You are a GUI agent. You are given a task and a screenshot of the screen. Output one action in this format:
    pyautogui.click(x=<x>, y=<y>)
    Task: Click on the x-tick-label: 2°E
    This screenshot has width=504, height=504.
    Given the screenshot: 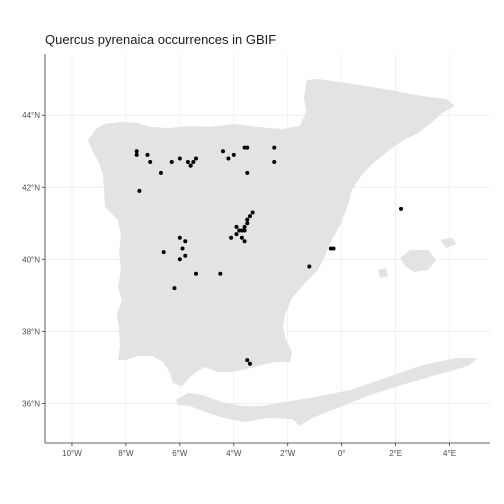 What is the action you would take?
    pyautogui.click(x=395, y=453)
    